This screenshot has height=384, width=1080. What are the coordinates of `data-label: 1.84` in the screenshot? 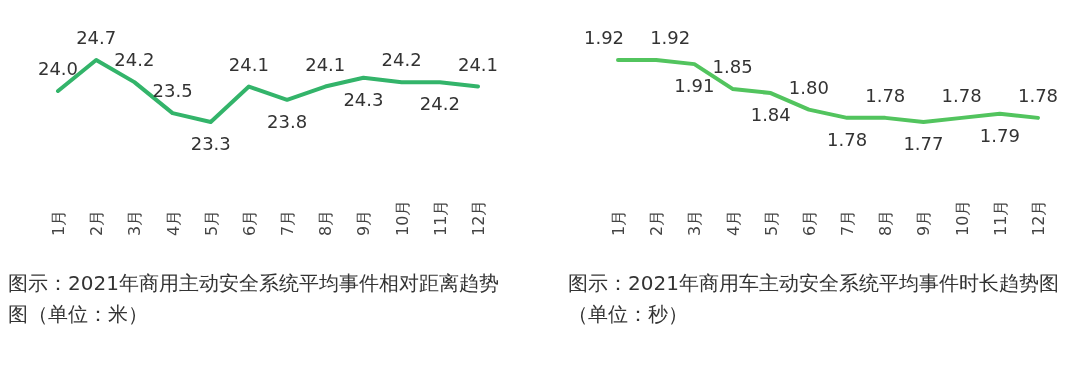 It's located at (770, 115).